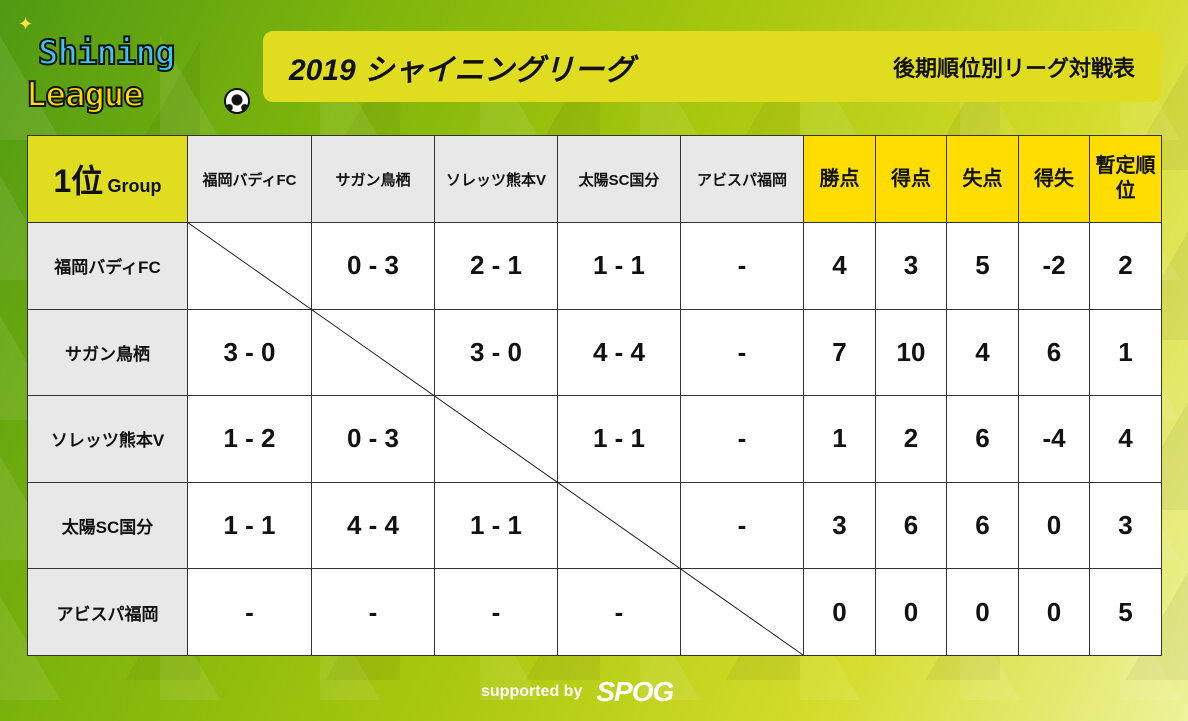  I want to click on page-subtitle: 後期順位別リーグ対戦表, so click(1013, 68).